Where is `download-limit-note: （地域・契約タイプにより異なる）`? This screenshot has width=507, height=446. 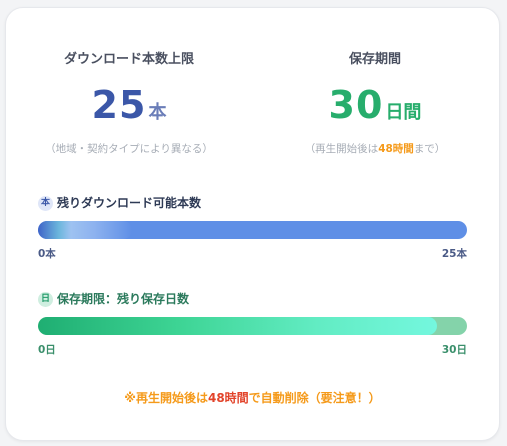 download-limit-note: （地域・契約タイプにより異なる） is located at coordinates (129, 149).